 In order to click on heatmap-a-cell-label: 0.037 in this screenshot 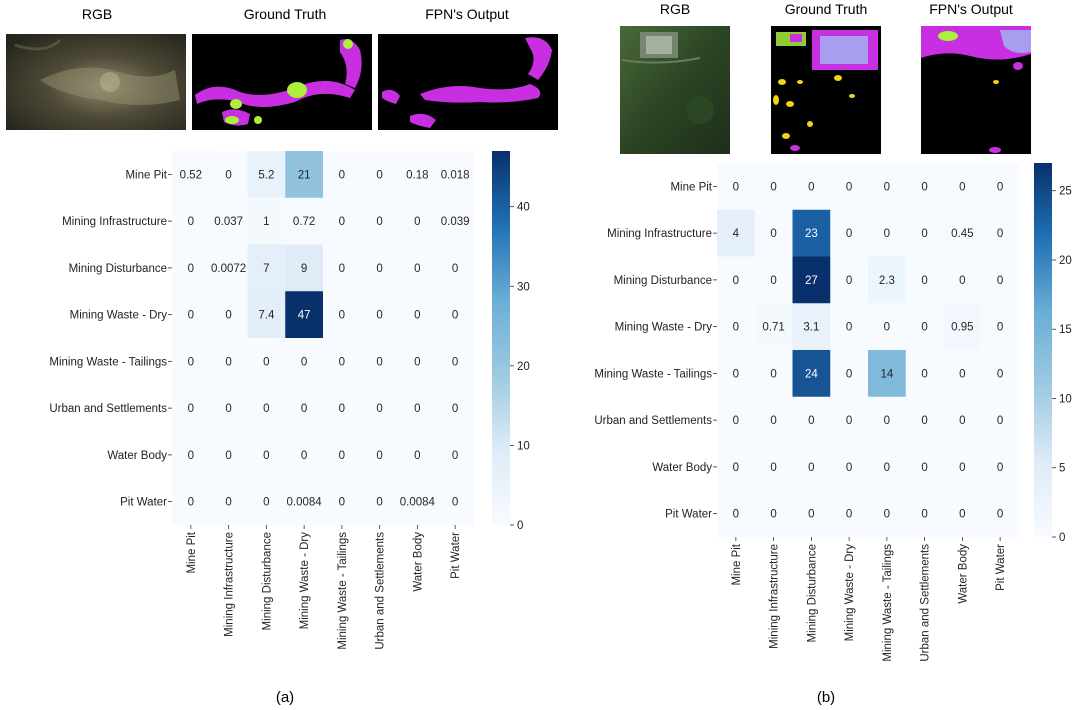, I will do `click(228, 222)`.